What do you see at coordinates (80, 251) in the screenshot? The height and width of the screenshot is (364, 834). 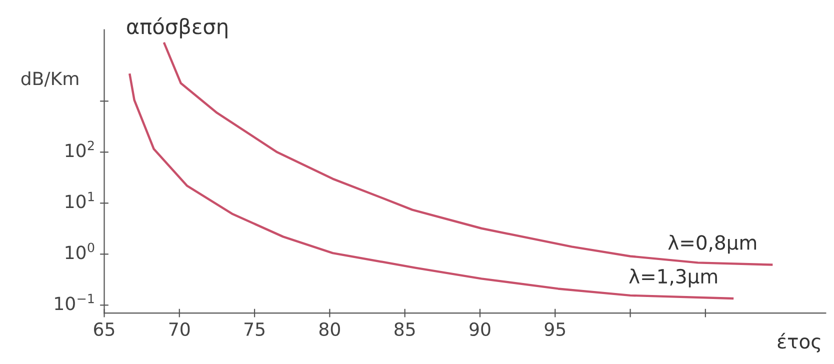 I see `y-tick-label: 10$^{0}$` at bounding box center [80, 251].